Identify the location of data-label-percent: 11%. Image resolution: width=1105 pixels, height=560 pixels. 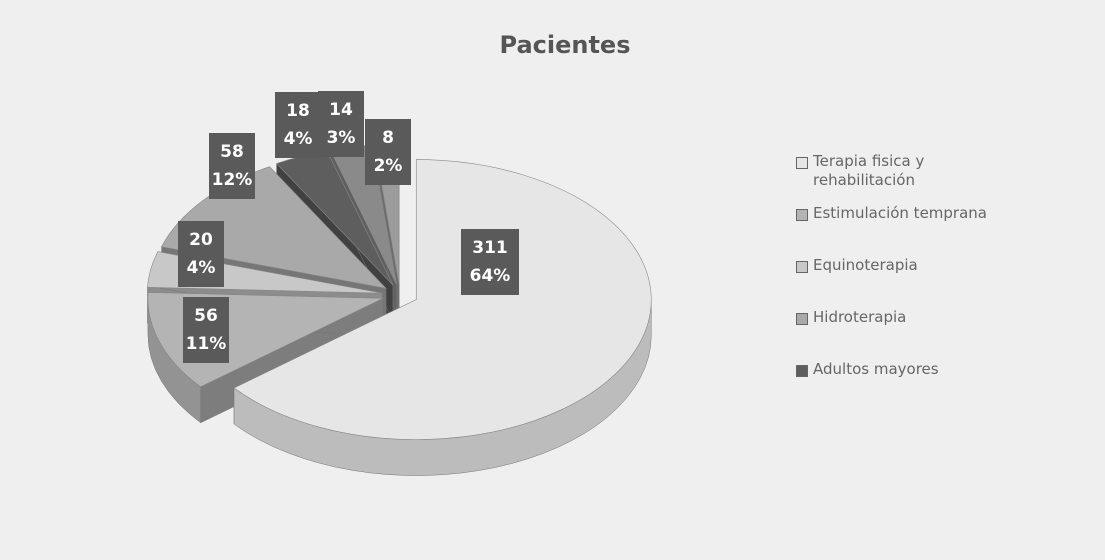
(206, 344).